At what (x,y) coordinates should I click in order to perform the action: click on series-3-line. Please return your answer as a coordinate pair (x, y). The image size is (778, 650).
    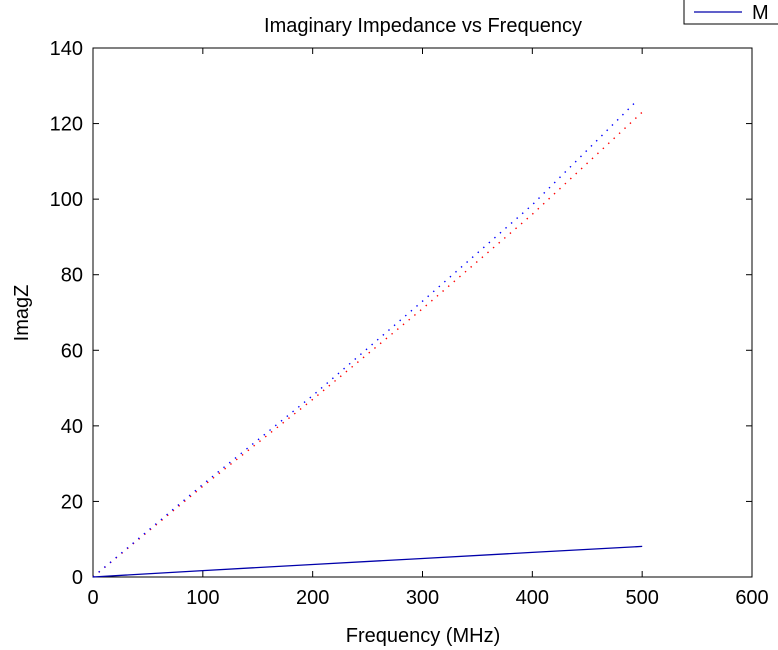
    Looking at the image, I should click on (367, 561).